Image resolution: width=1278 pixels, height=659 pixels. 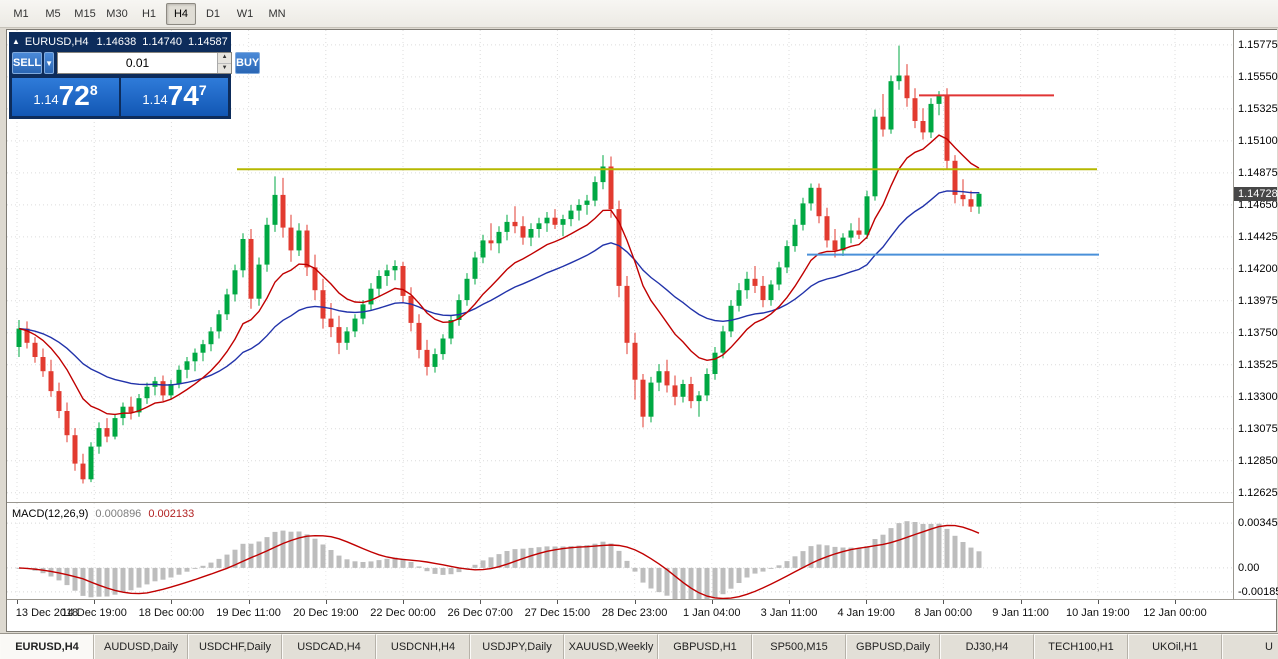 What do you see at coordinates (248, 63) in the screenshot?
I see `buy-button: BUY` at bounding box center [248, 63].